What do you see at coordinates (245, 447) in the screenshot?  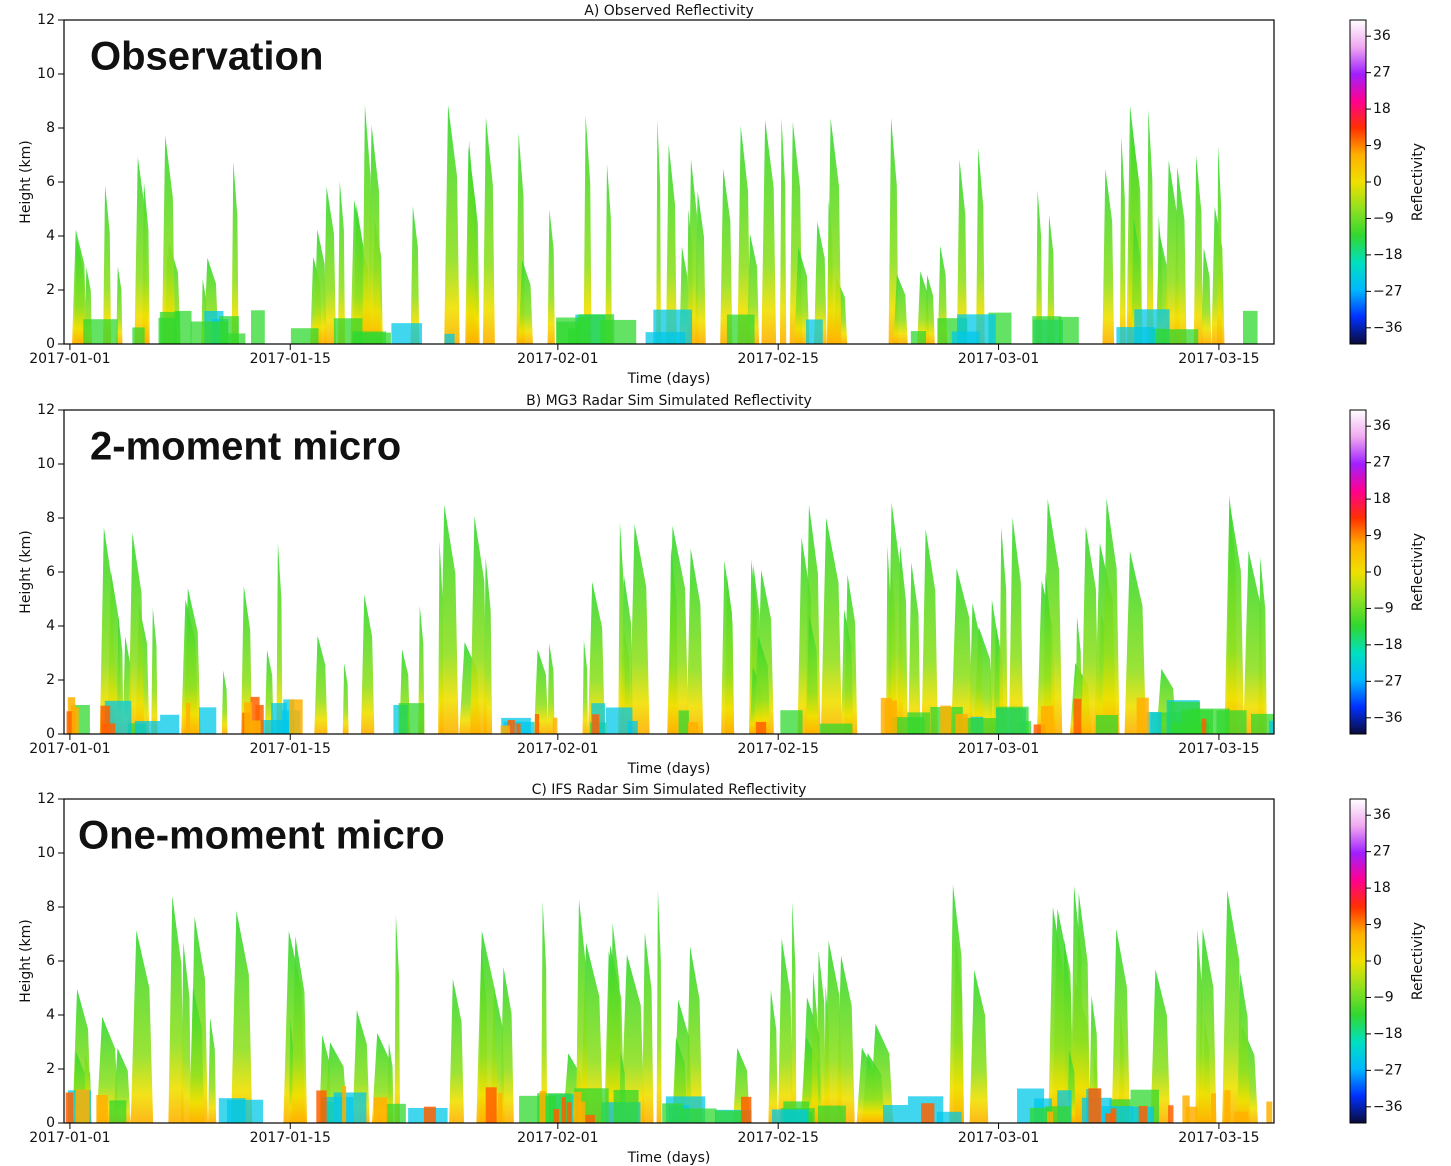 I see `annotation: 2-moment micro` at bounding box center [245, 447].